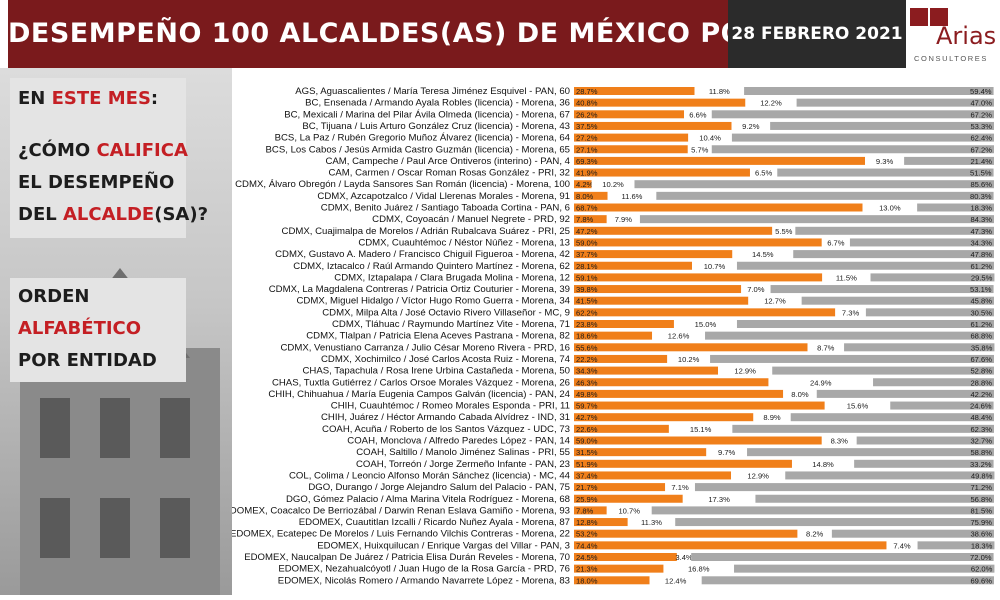  What do you see at coordinates (587, 452) in the screenshot?
I see `data-label: 31.5%` at bounding box center [587, 452].